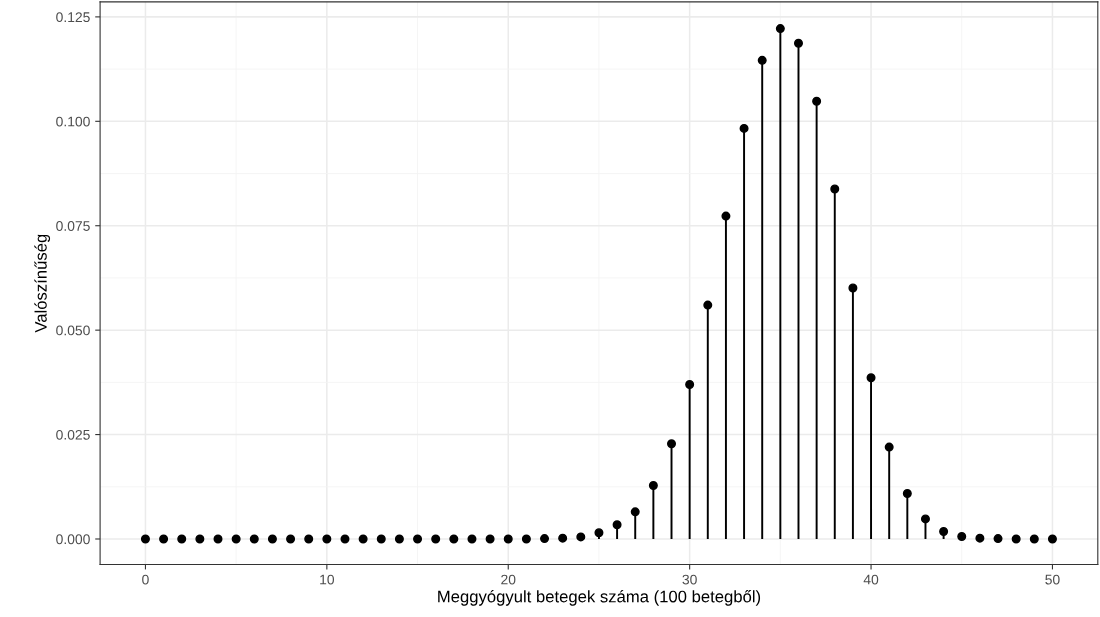  I want to click on x-tick-label: 10, so click(327, 579).